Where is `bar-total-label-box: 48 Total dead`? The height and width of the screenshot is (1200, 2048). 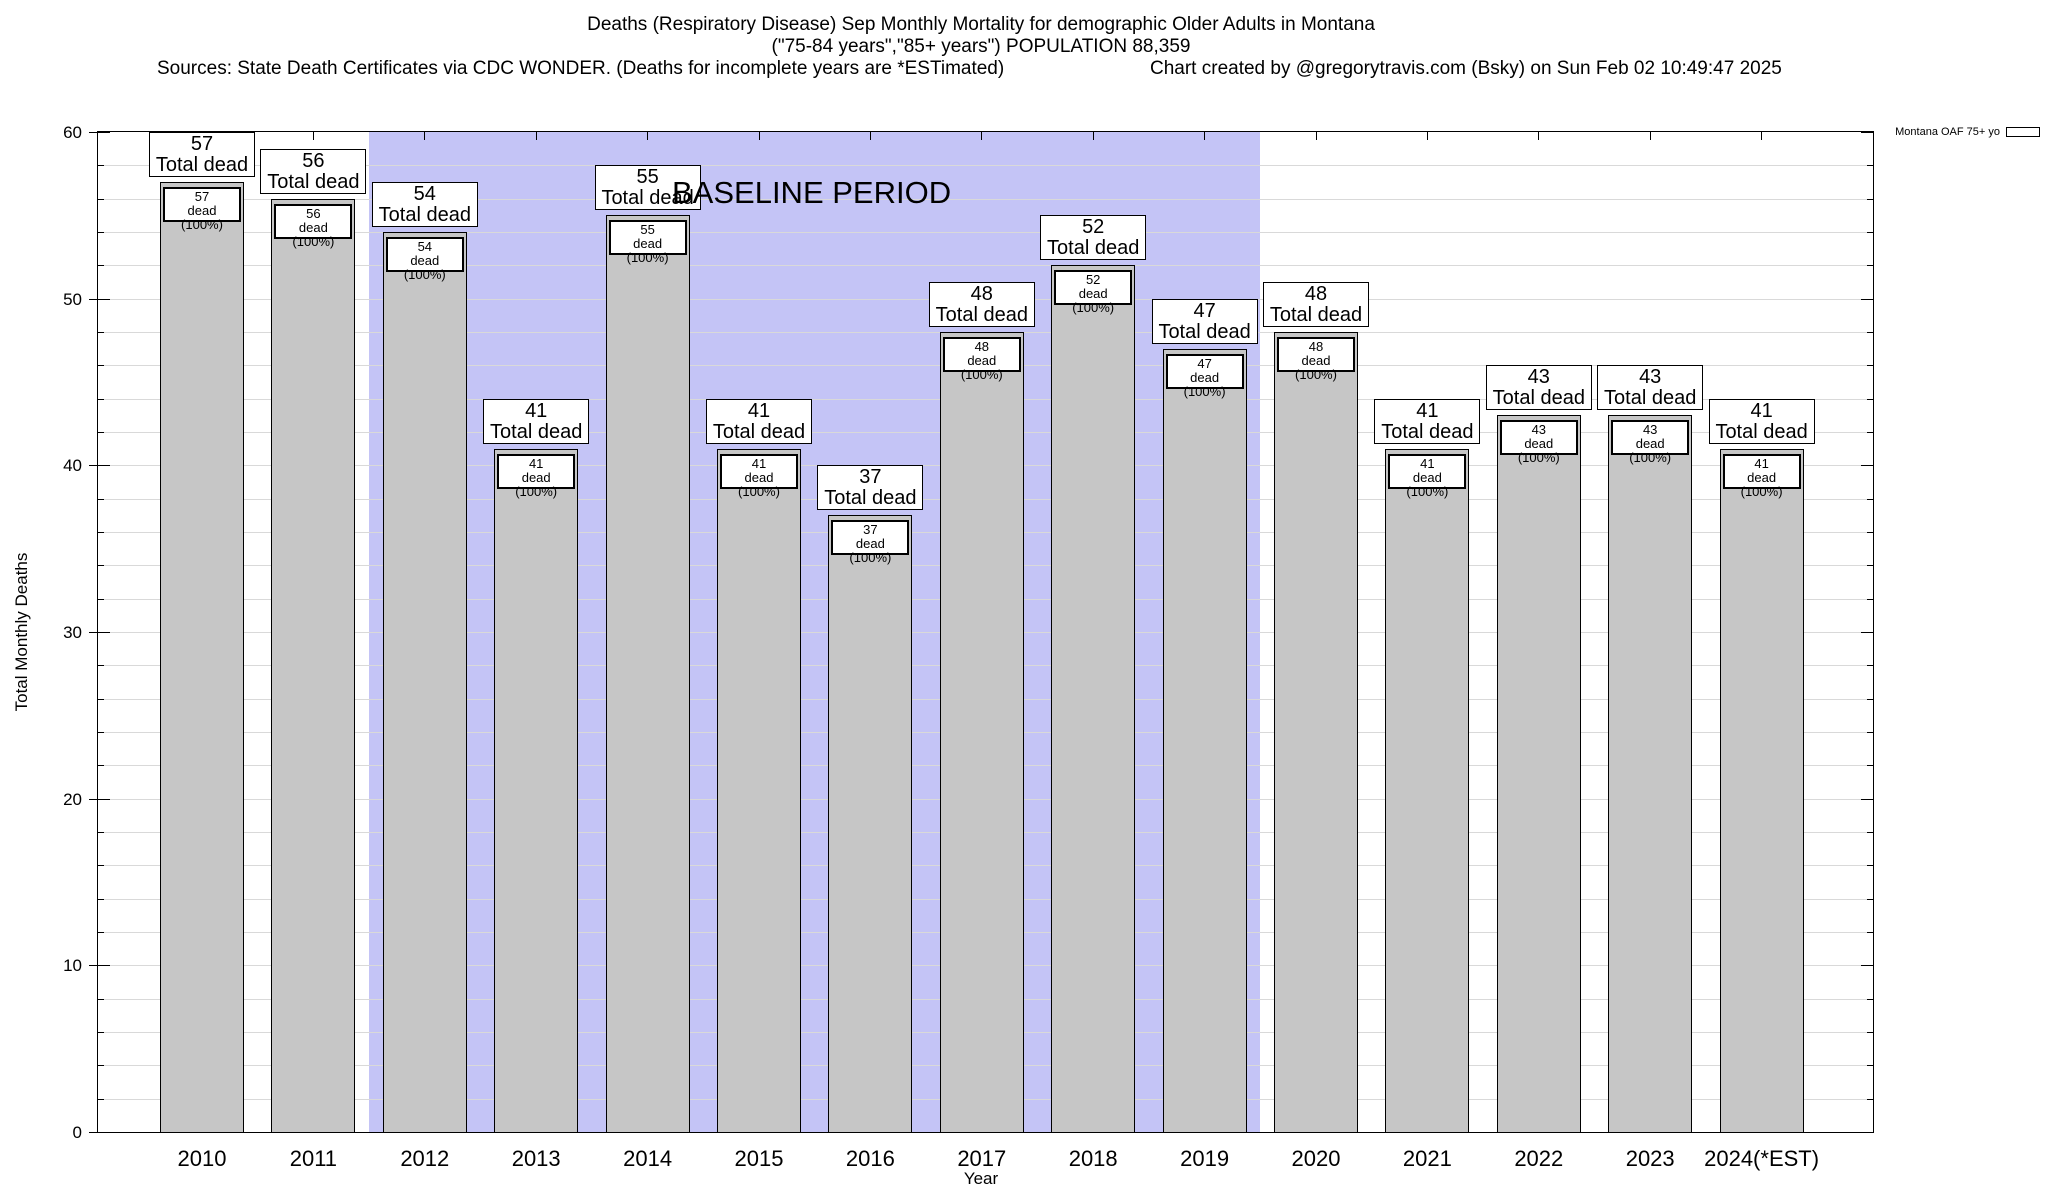
bar-total-label-box: 48 Total dead is located at coordinates (1316, 304).